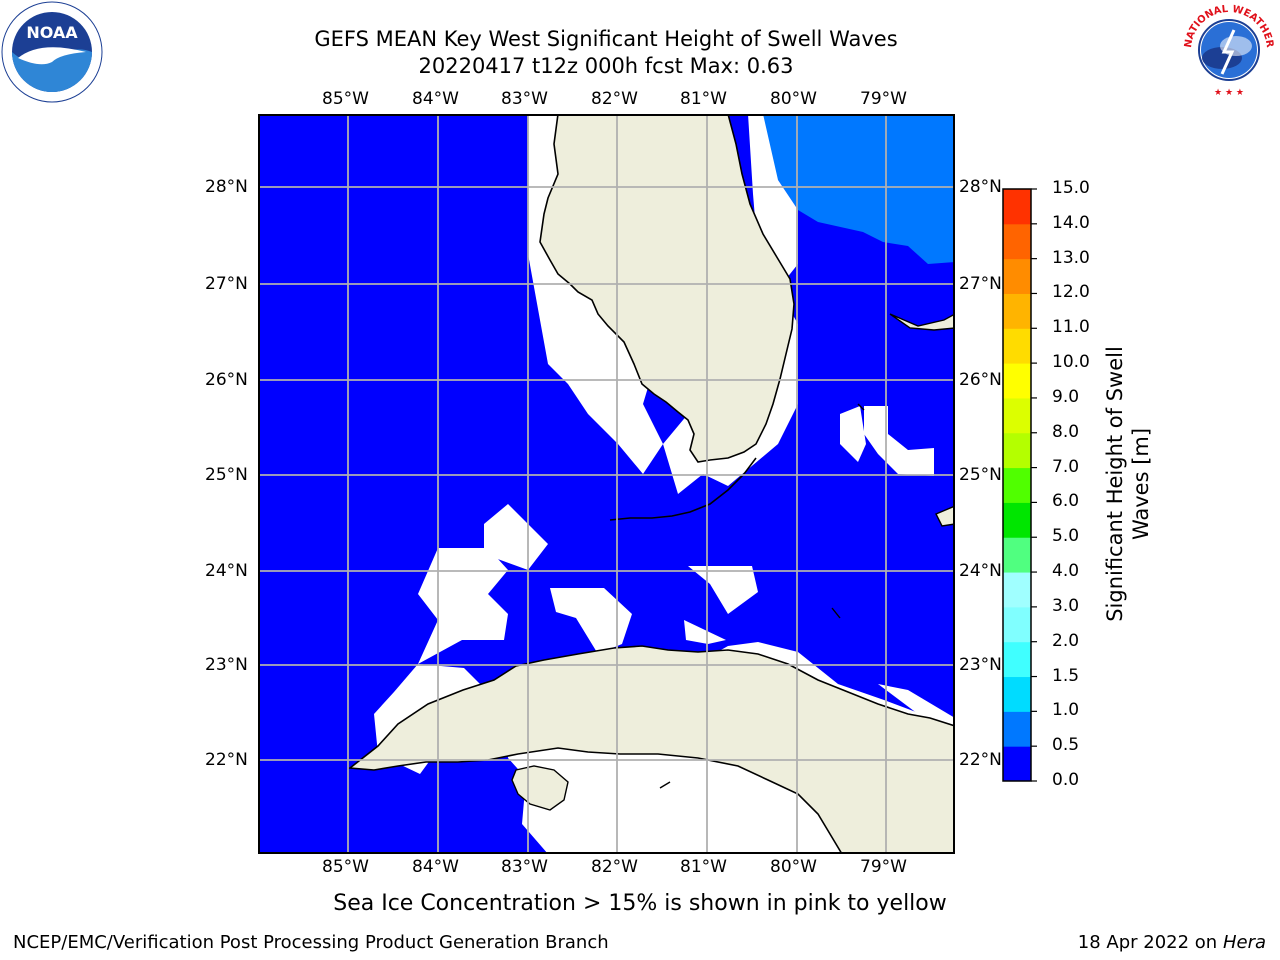 This screenshot has height=960, width=1280. I want to click on colorbar-tick-label: 9.0, so click(1066, 396).